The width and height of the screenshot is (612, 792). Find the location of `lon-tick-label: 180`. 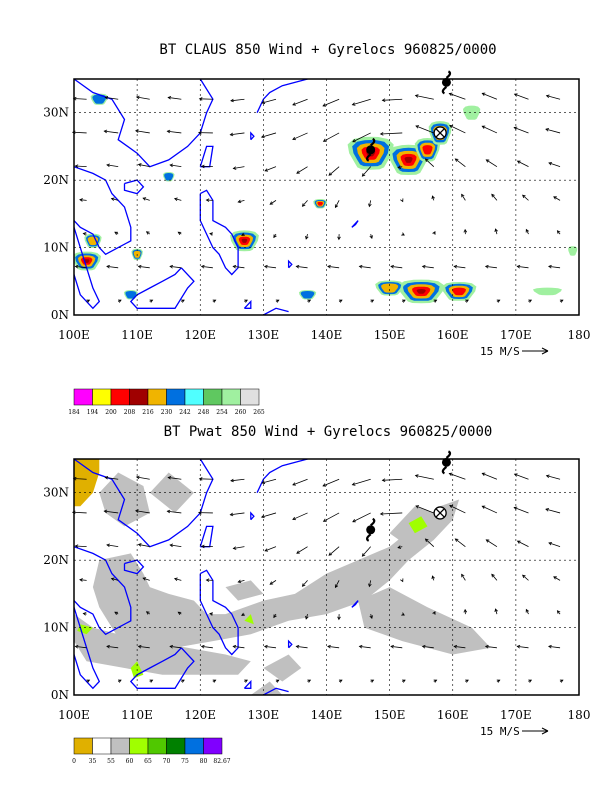

lon-tick-label: 180 is located at coordinates (579, 715).